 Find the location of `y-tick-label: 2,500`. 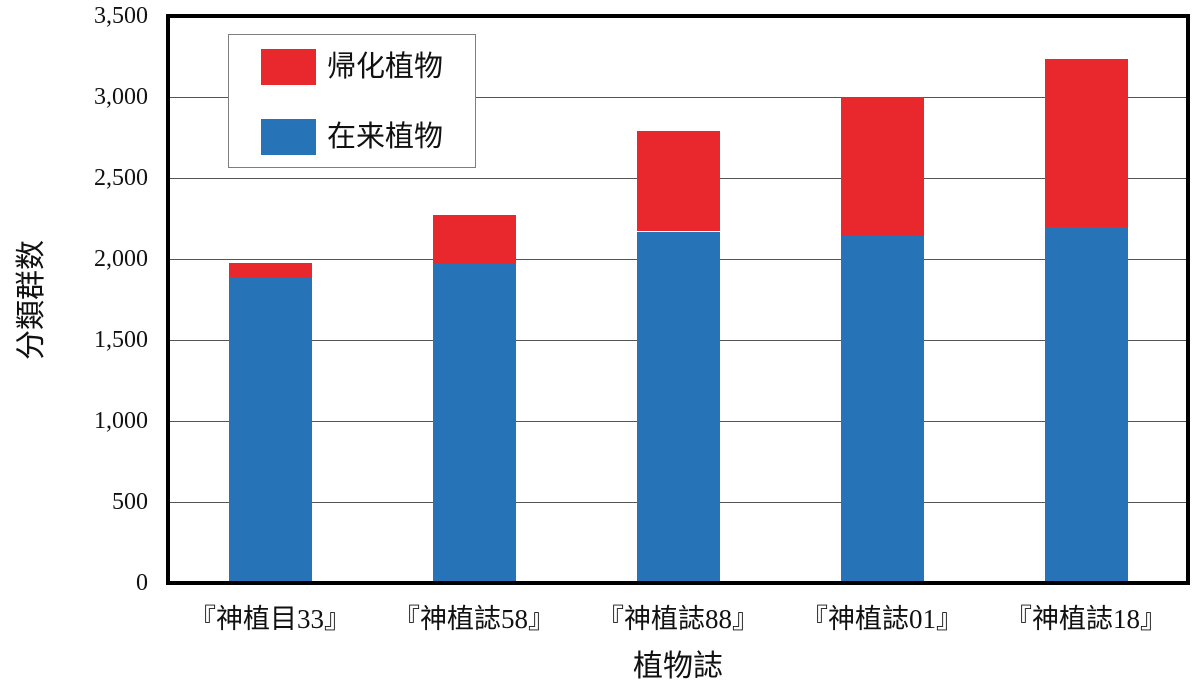

y-tick-label: 2,500 is located at coordinates (121, 178).